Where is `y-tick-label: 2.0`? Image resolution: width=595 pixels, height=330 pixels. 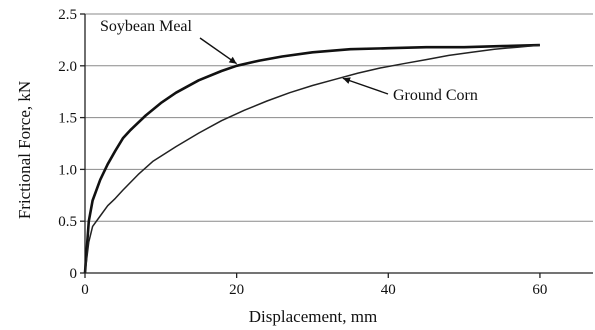 y-tick-label: 2.0 is located at coordinates (67, 67).